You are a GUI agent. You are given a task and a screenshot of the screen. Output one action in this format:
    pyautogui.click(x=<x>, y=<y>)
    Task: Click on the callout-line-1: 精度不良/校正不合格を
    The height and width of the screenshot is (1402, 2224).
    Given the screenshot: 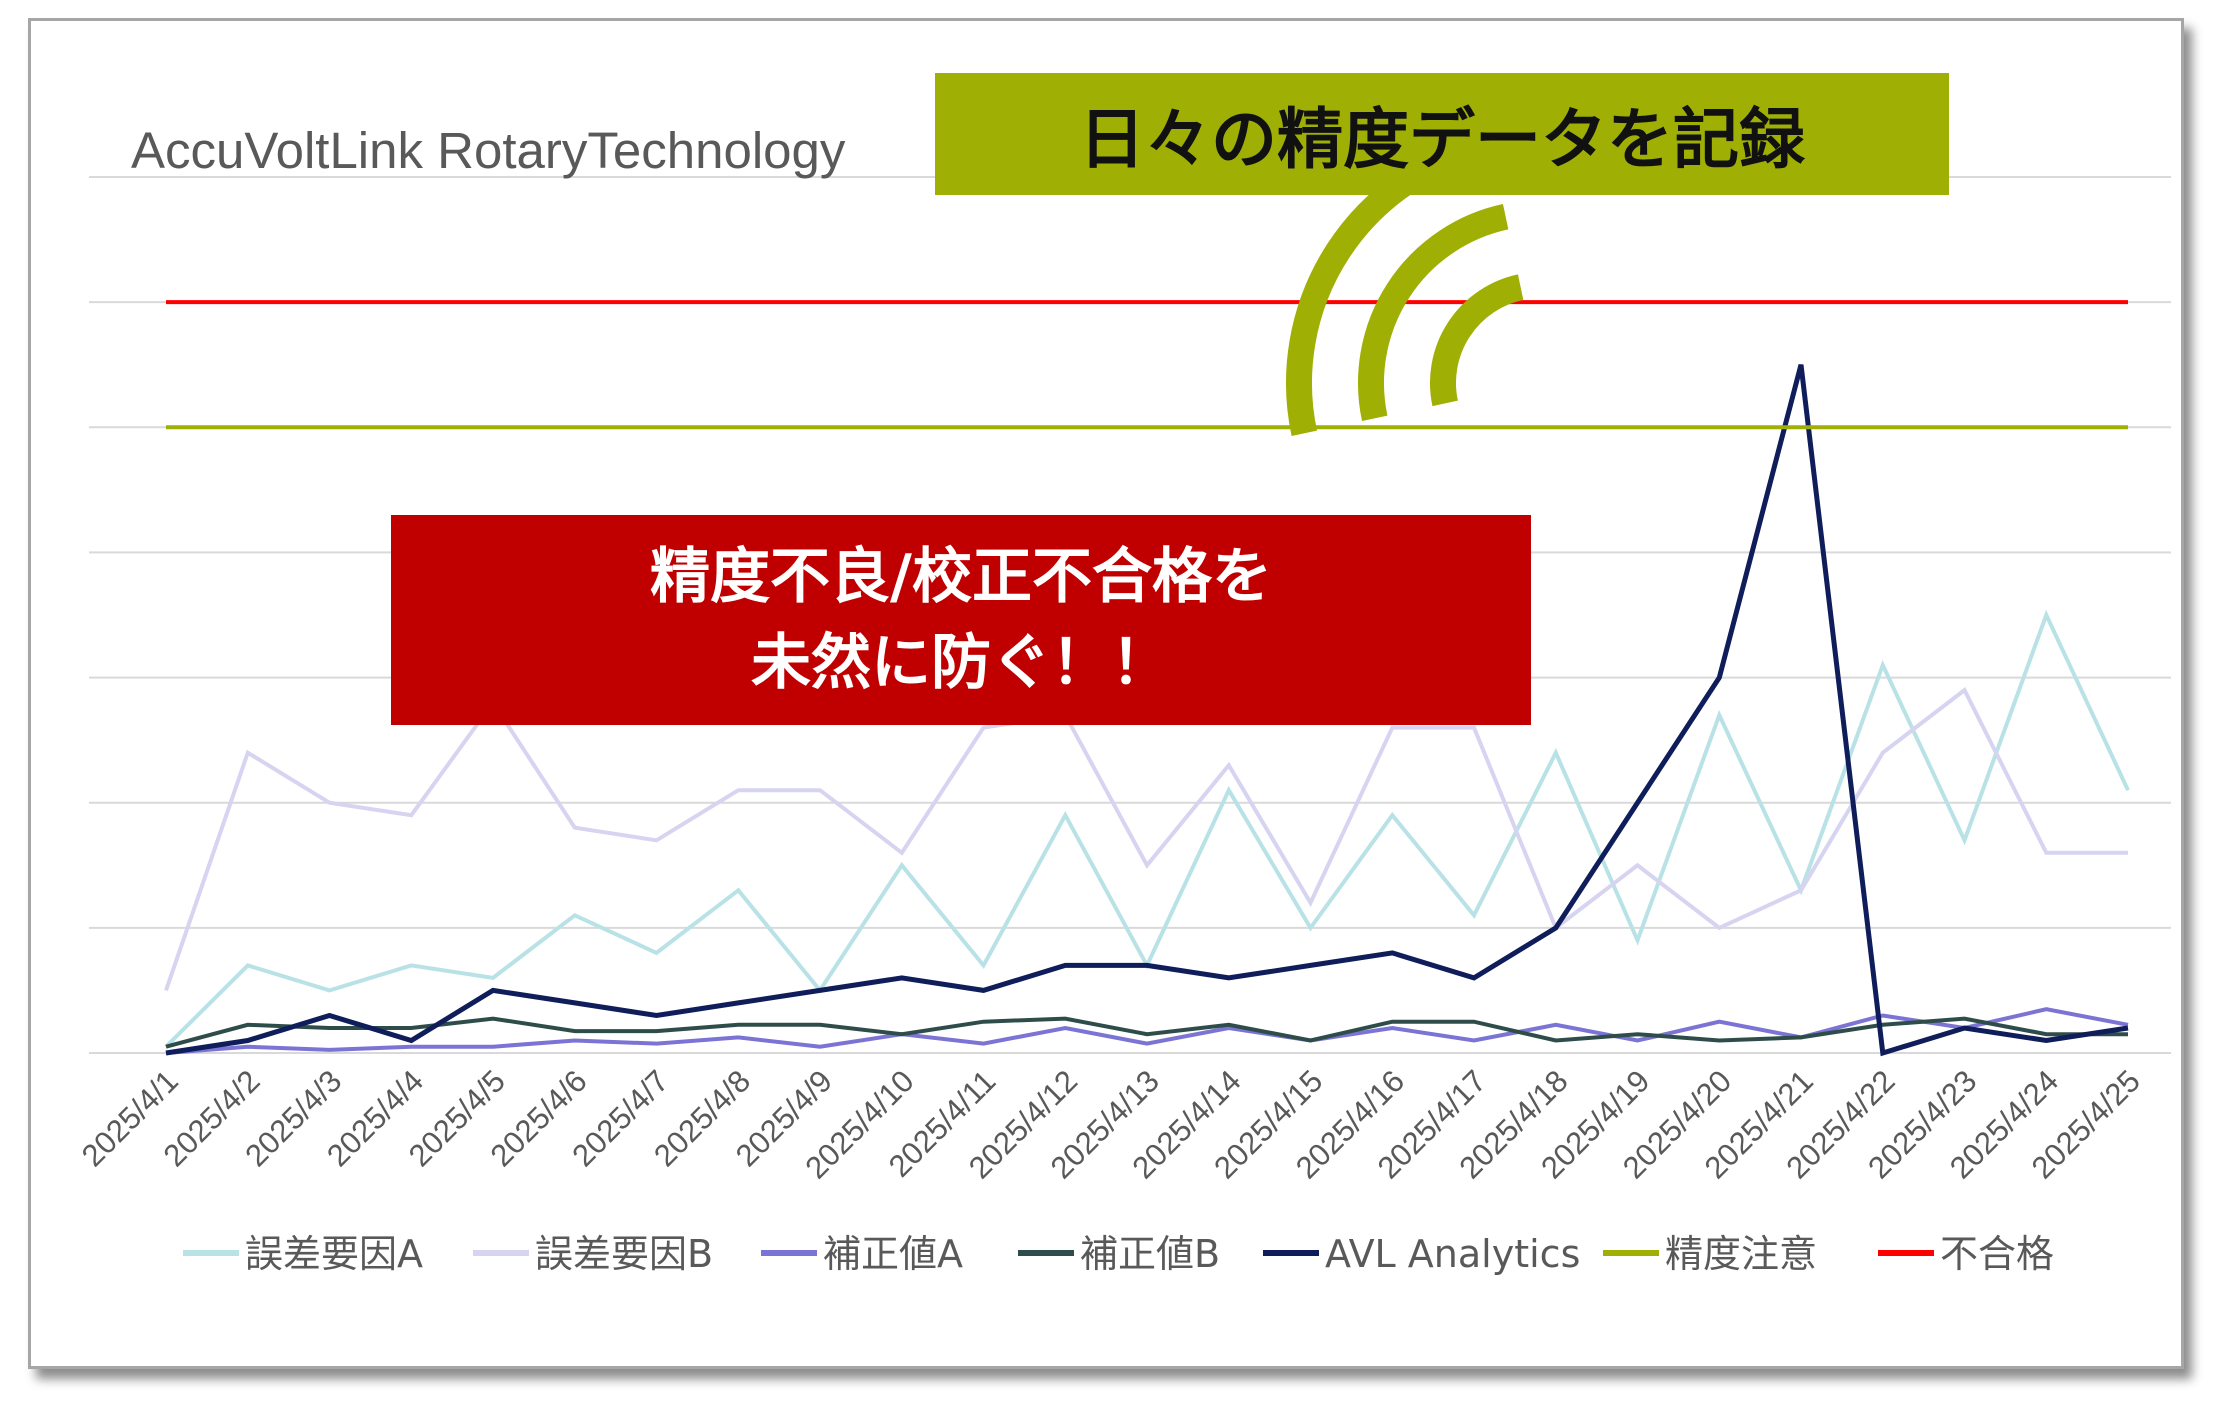 What is the action you would take?
    pyautogui.click(x=961, y=577)
    